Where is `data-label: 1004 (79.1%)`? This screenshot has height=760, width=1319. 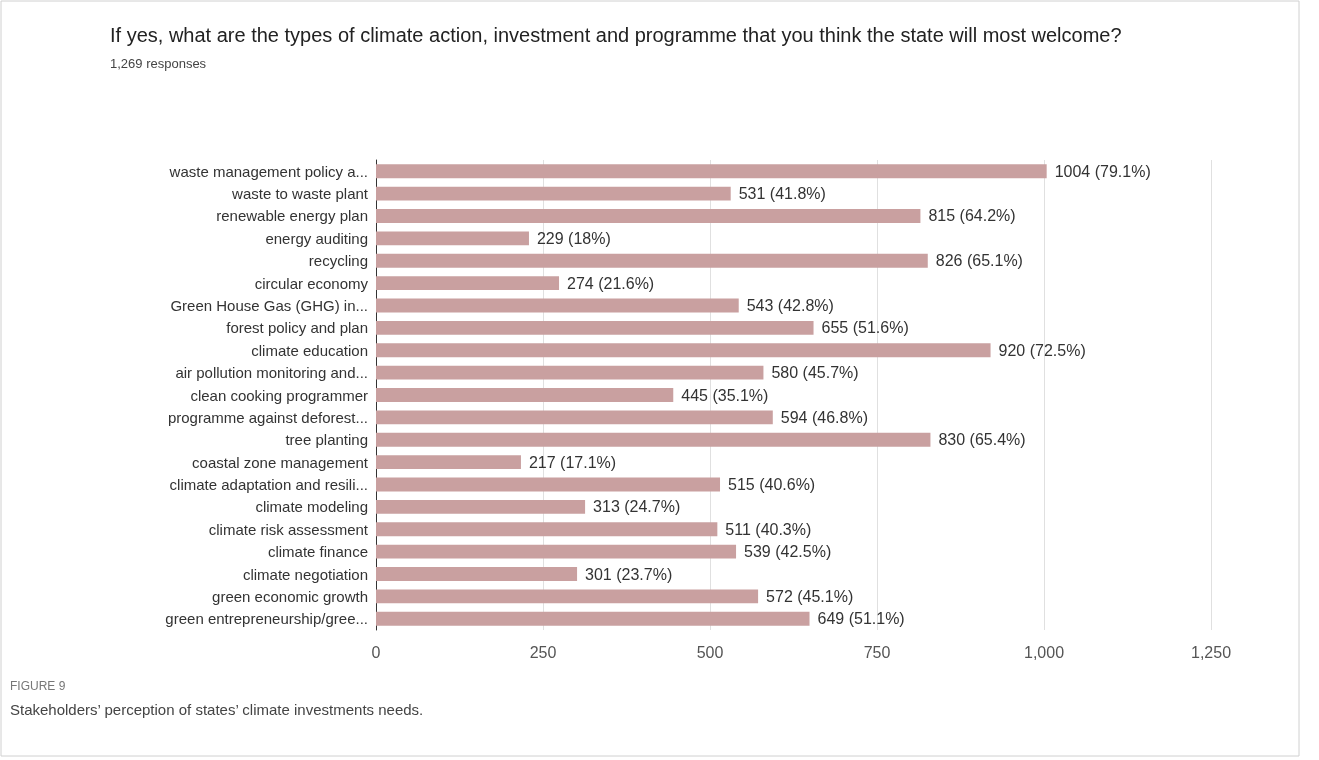 data-label: 1004 (79.1%) is located at coordinates (1102, 171).